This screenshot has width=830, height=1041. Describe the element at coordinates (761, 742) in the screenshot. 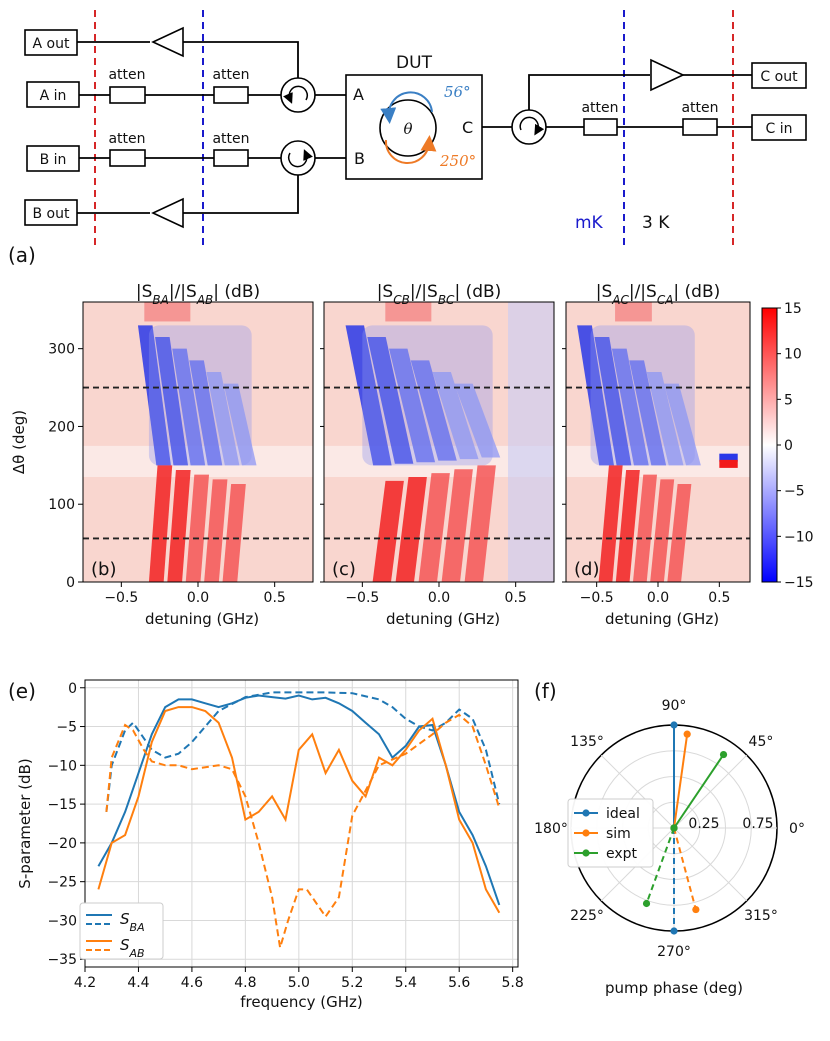

I see `polar-angle-label: 45°` at that location.